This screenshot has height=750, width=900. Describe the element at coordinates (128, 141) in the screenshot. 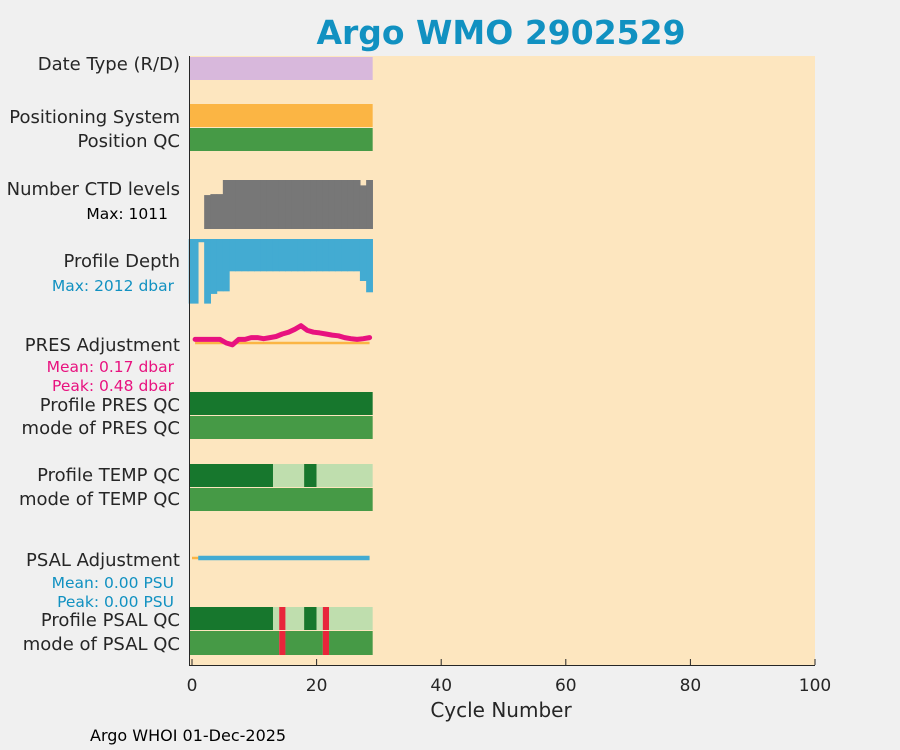

I see `label-position-qc: Position QC` at that location.